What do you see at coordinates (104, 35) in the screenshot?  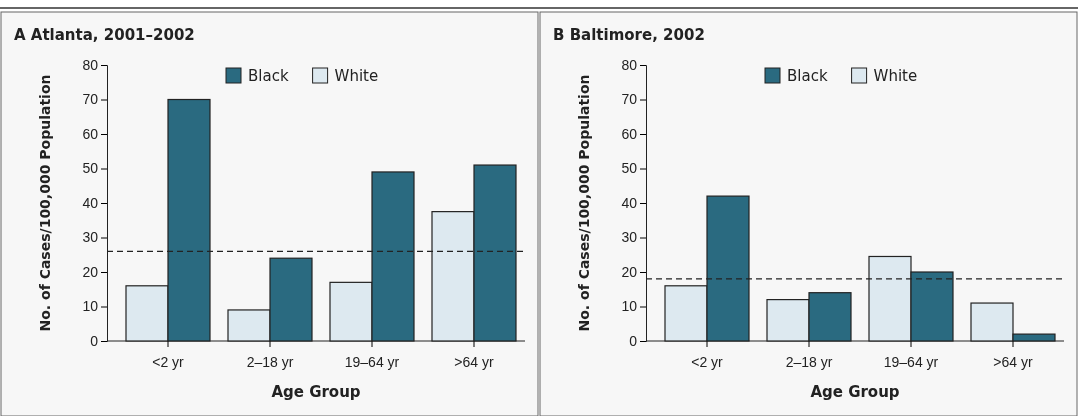 I see `chart-title: A Atlanta, 2001–2002` at bounding box center [104, 35].